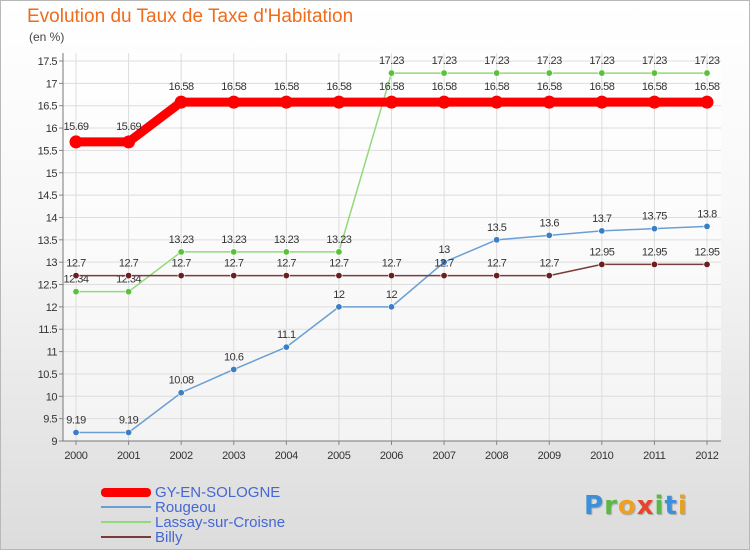 Image resolution: width=750 pixels, height=550 pixels. What do you see at coordinates (52, 263) in the screenshot?
I see `y-tick-label: 13` at bounding box center [52, 263].